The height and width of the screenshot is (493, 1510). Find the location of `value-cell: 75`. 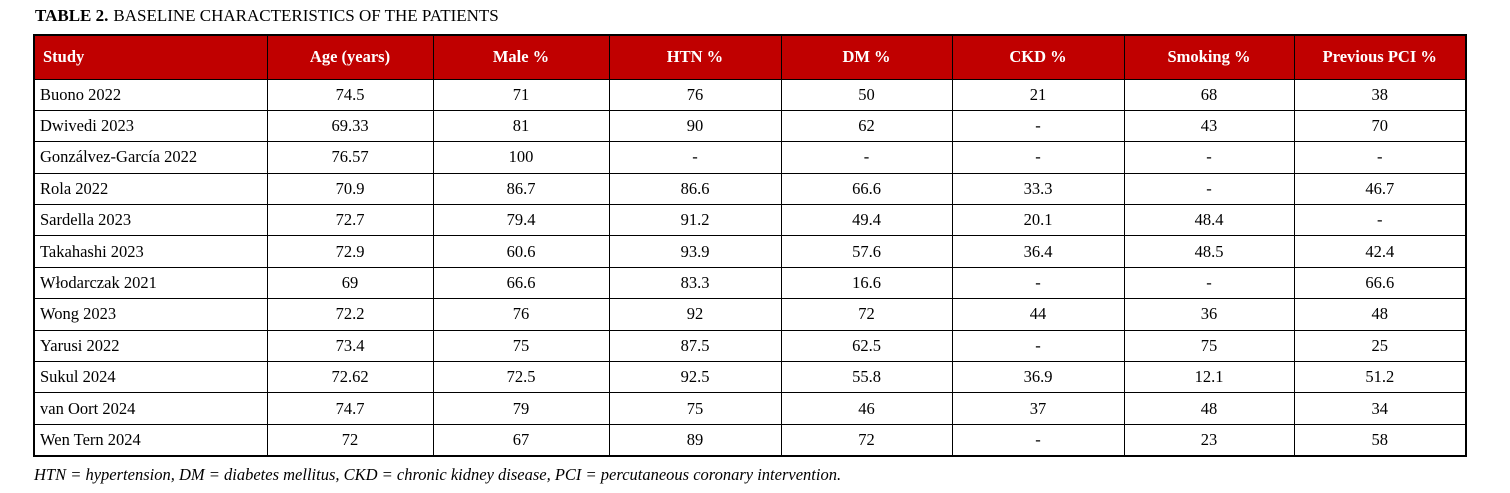

value-cell: 75 is located at coordinates (695, 408).